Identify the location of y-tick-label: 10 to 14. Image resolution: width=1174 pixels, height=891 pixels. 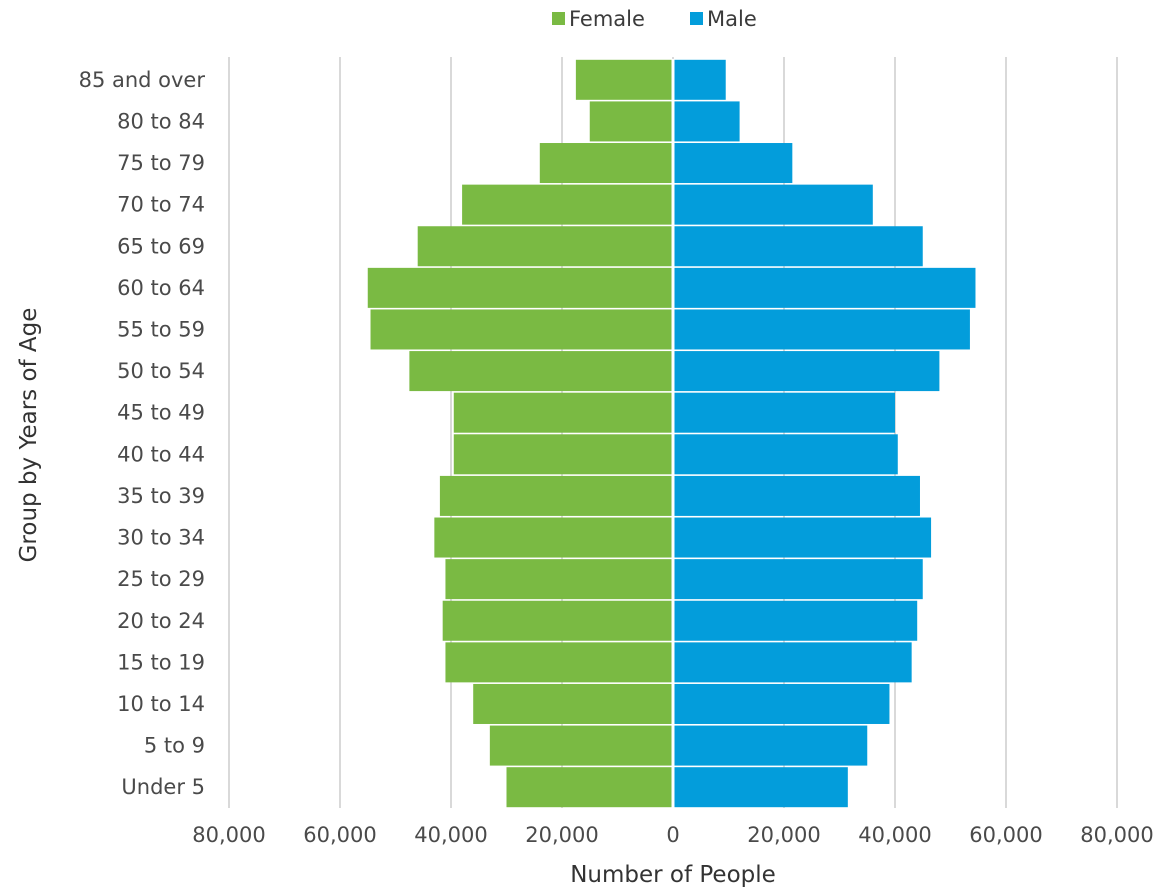
(161, 704).